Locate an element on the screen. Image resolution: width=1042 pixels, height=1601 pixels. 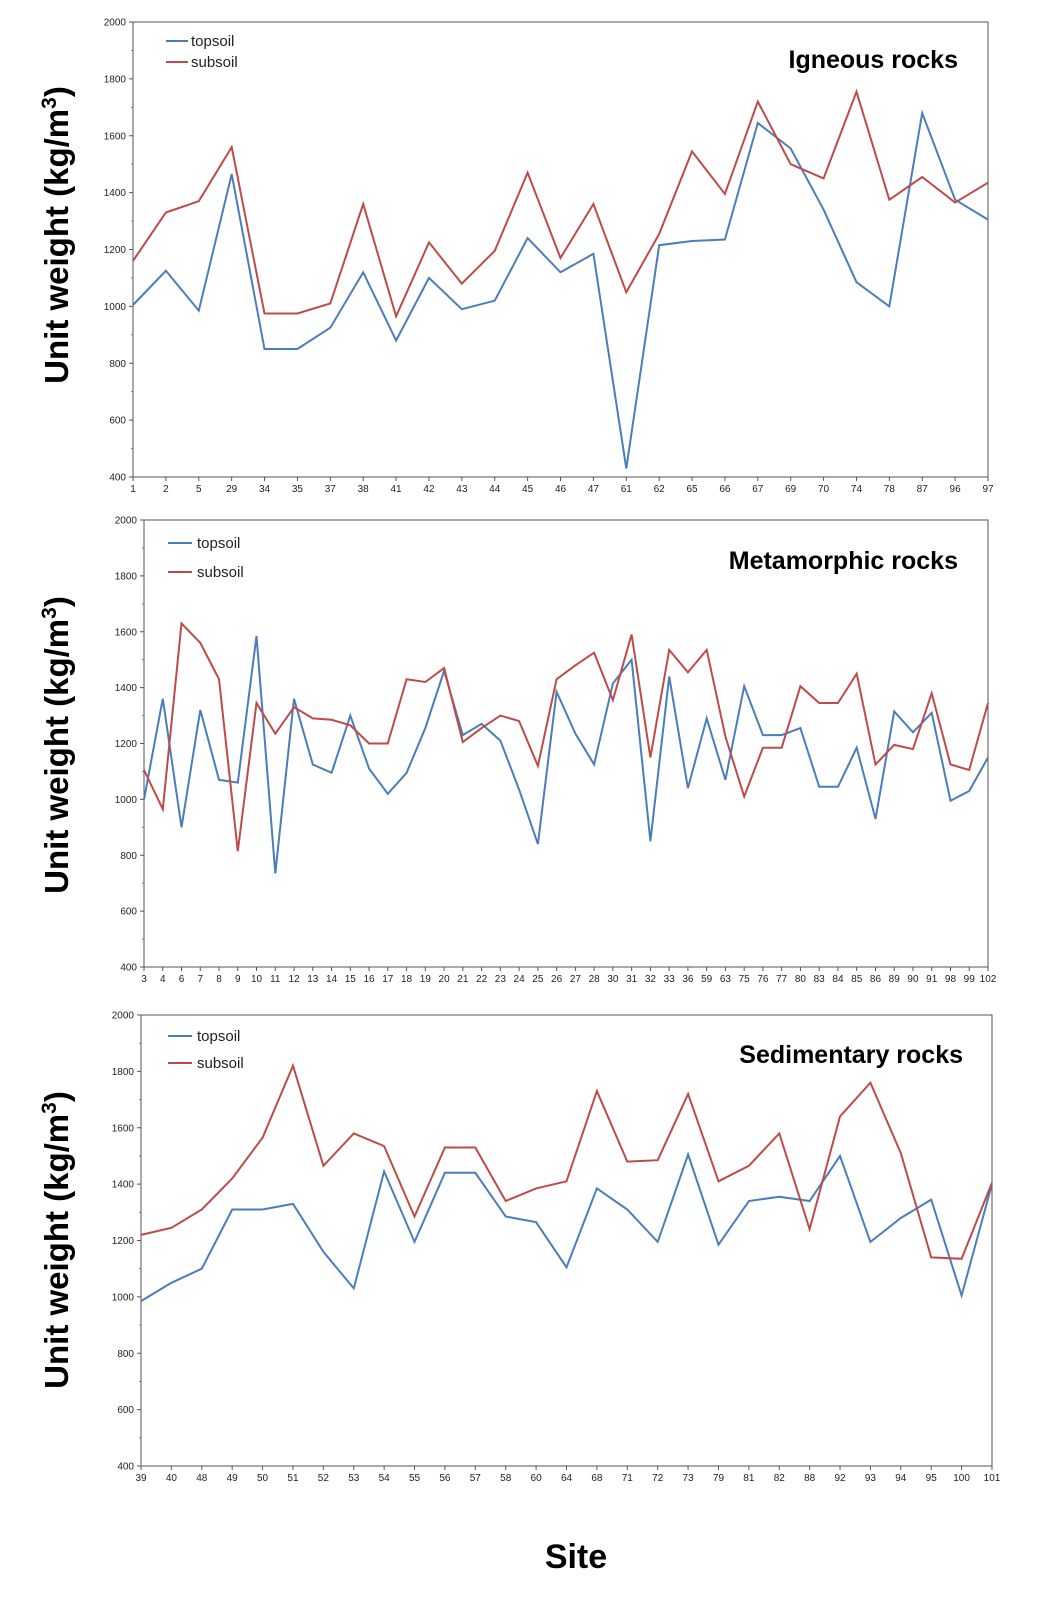
x-tick-label: 10 is located at coordinates (257, 979).